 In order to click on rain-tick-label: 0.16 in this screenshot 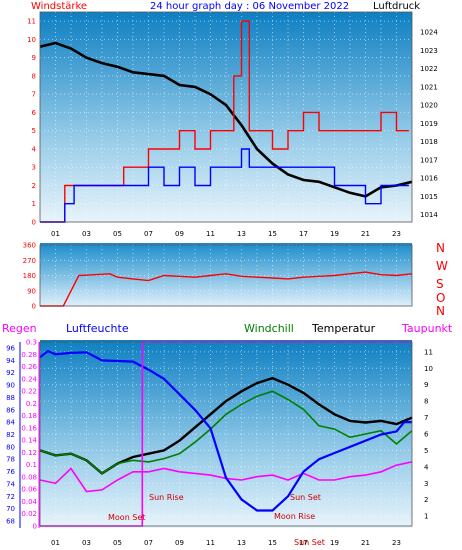, I will do `click(29, 428)`.